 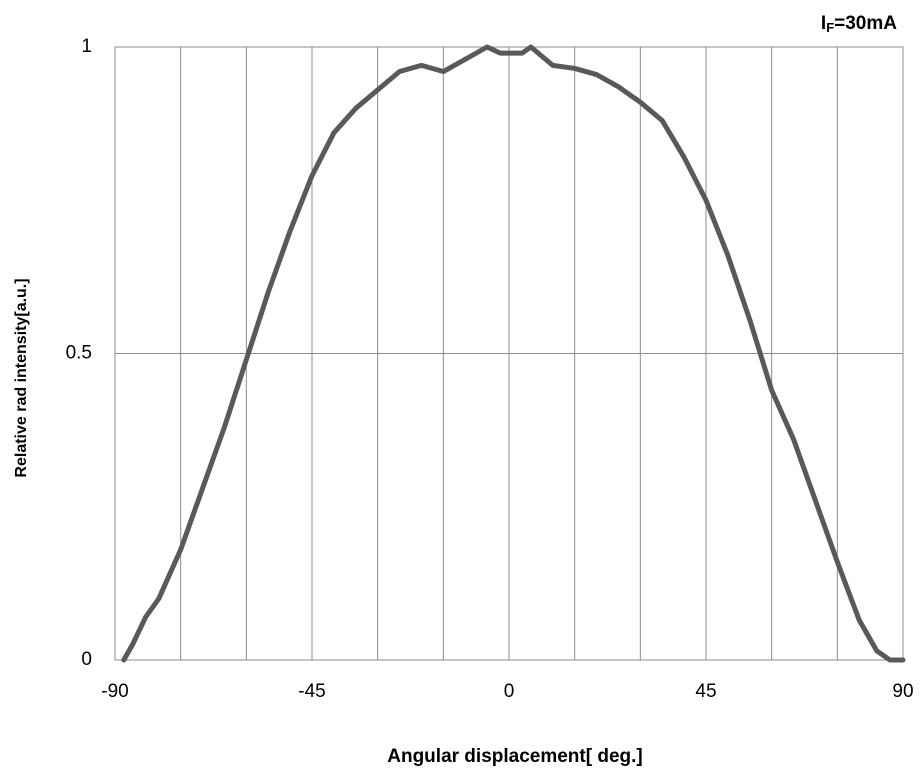 I want to click on x-tick-label: -45, so click(x=311, y=691).